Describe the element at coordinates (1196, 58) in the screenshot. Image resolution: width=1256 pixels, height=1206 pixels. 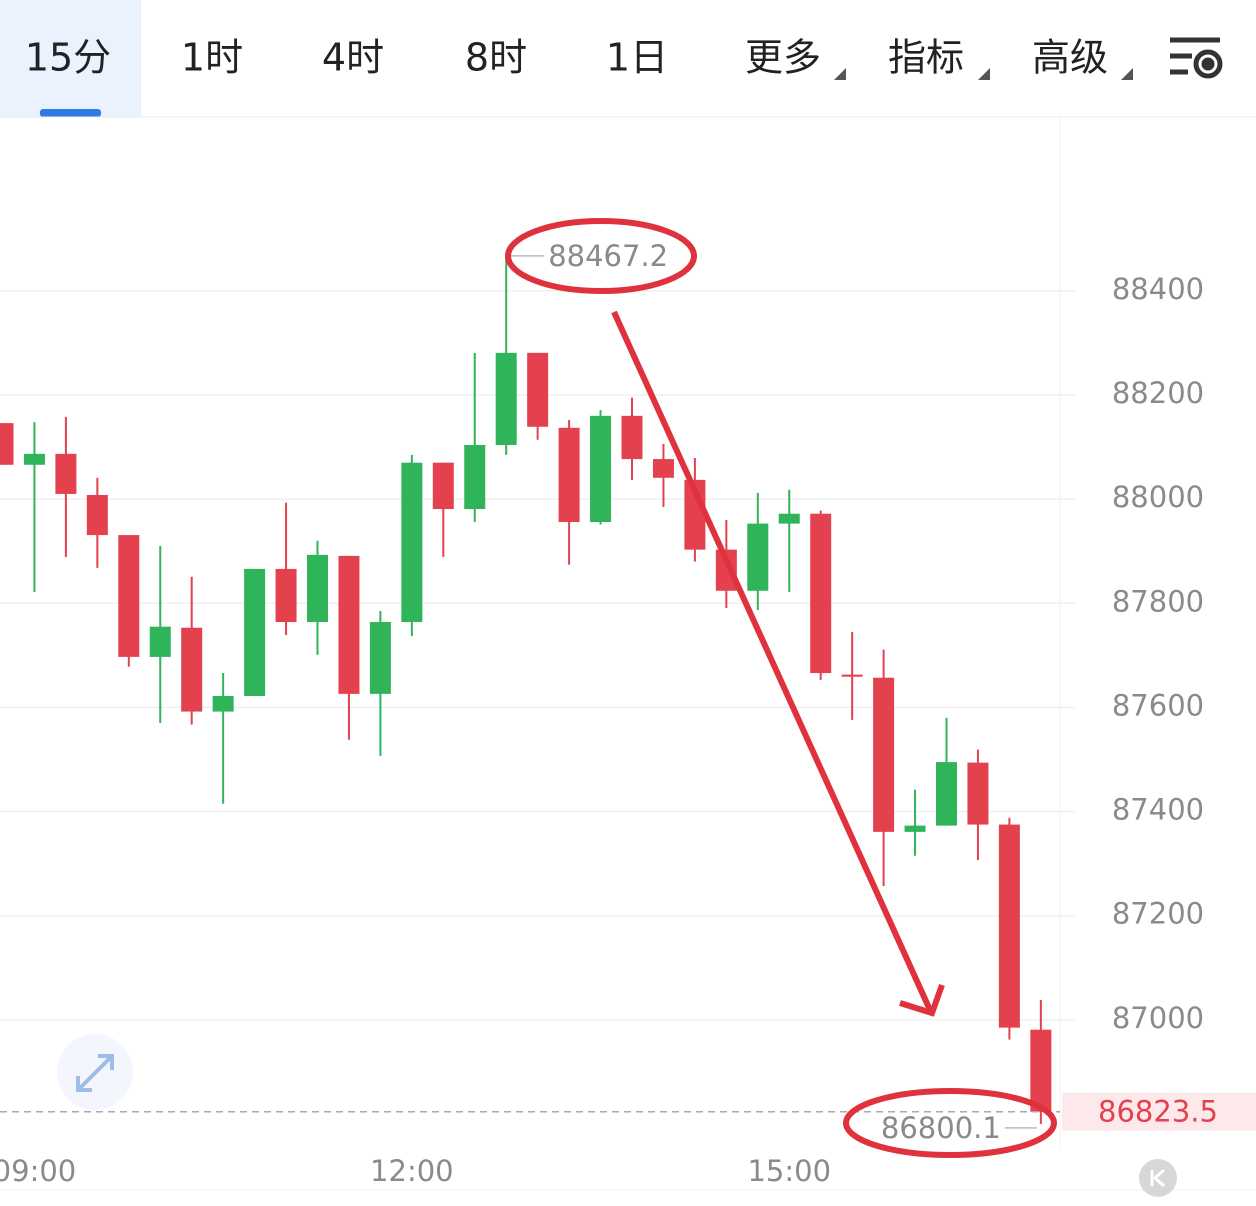
I see `settings-icon` at that location.